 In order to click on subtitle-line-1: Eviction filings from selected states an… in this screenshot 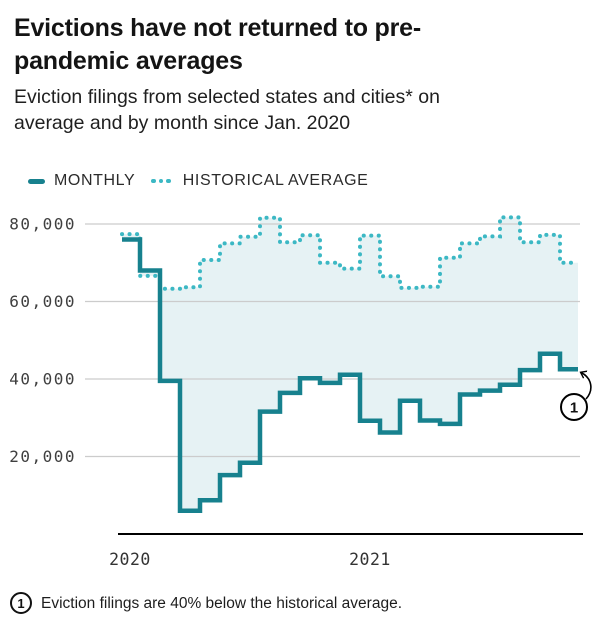, I will do `click(227, 97)`.